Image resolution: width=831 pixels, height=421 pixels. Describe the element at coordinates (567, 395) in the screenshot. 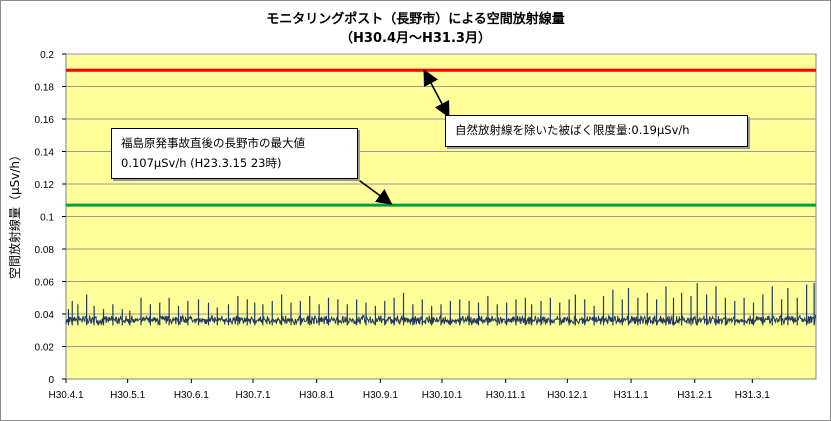

I see `x-tick-label: H30.12.1` at that location.